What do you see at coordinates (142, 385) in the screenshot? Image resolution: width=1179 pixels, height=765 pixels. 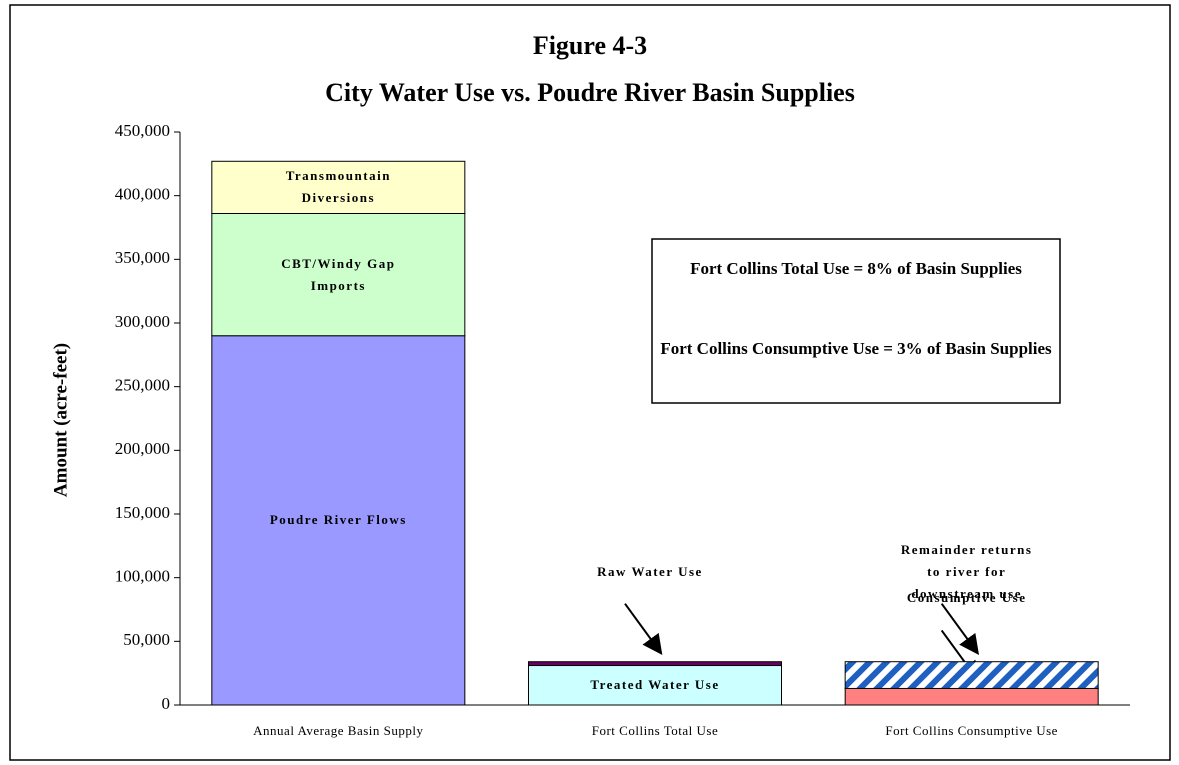 I see `y-tick-label: 250,000` at bounding box center [142, 385].